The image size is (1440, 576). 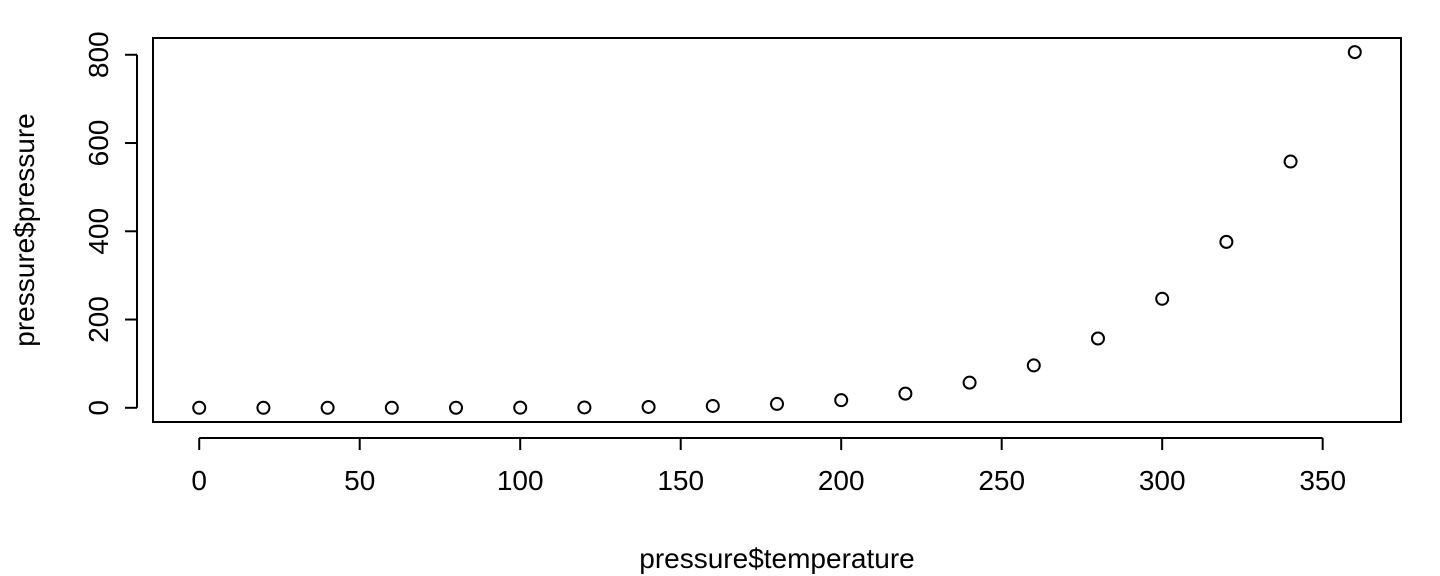 I want to click on x-tick-label: 200, so click(x=841, y=480).